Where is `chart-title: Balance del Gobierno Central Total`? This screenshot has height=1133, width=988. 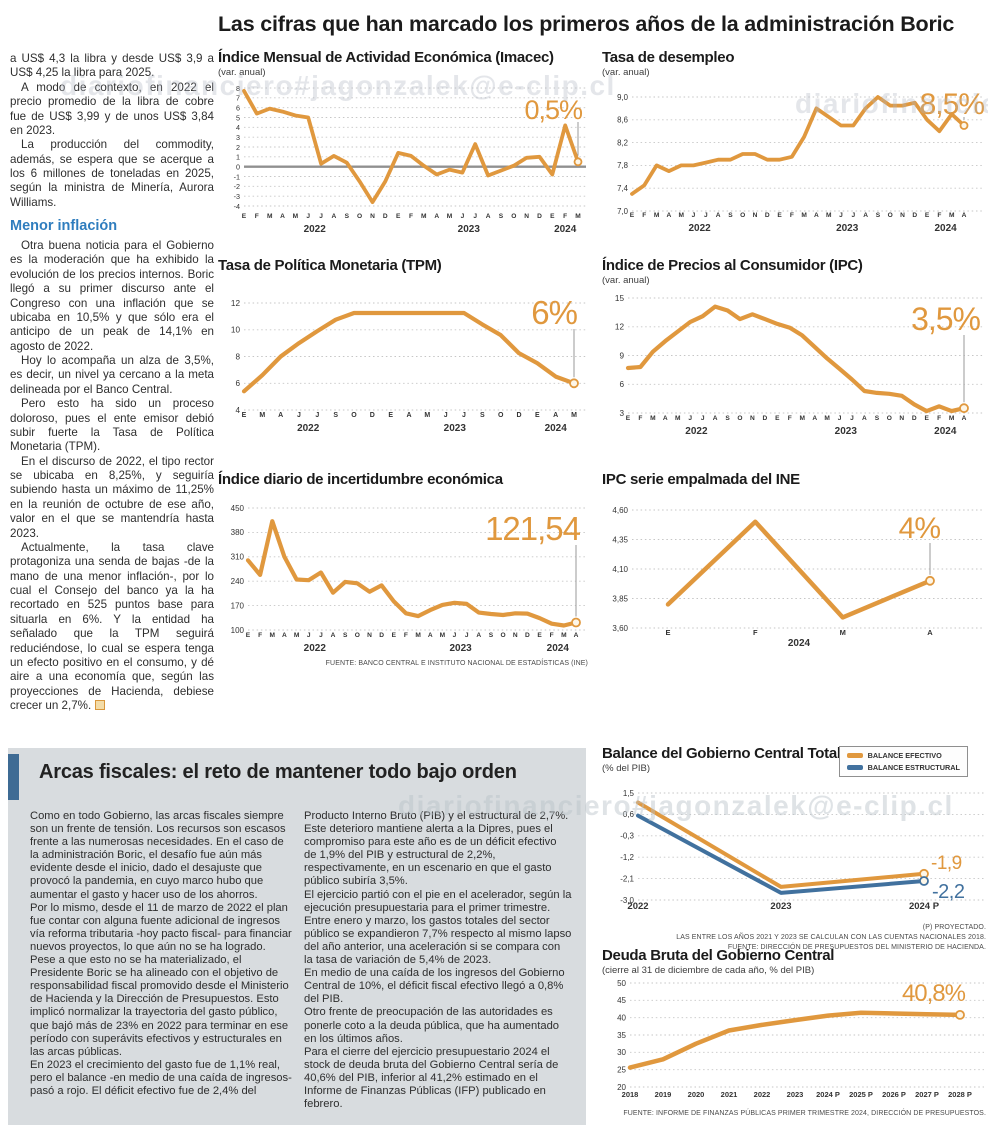
chart-title: Balance del Gobierno Central Total is located at coordinates (721, 753).